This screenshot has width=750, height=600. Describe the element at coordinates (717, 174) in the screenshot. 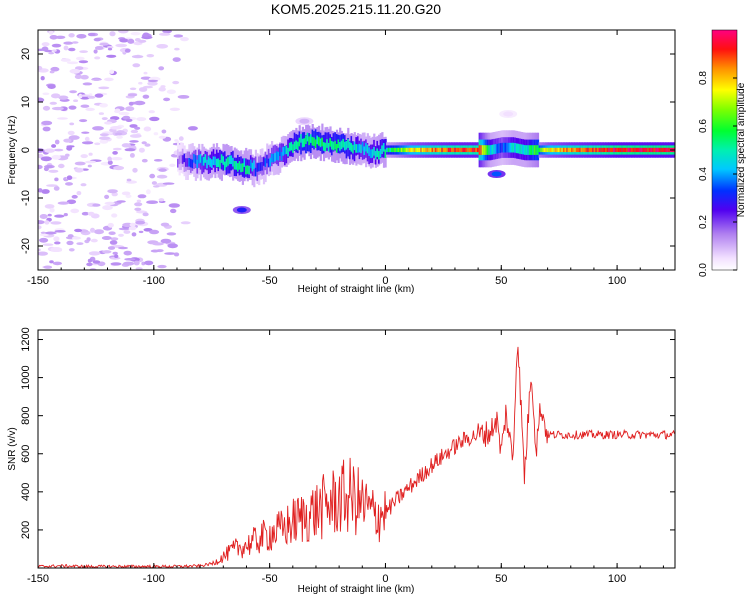

I see `colorbar-ticks: 0.0 0.2 0.4 0.6 0.8` at that location.